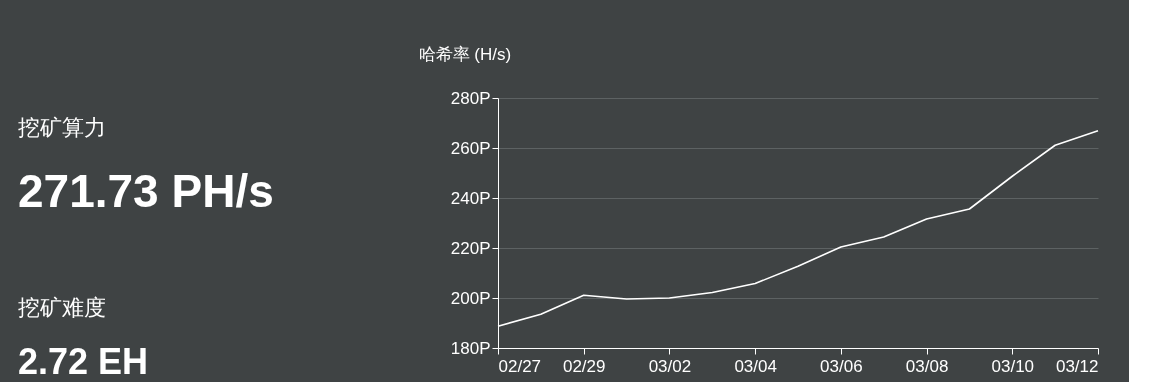 The image size is (1150, 382). Describe the element at coordinates (465, 54) in the screenshot. I see `y-axis-title: 哈希率 (H/s)` at that location.